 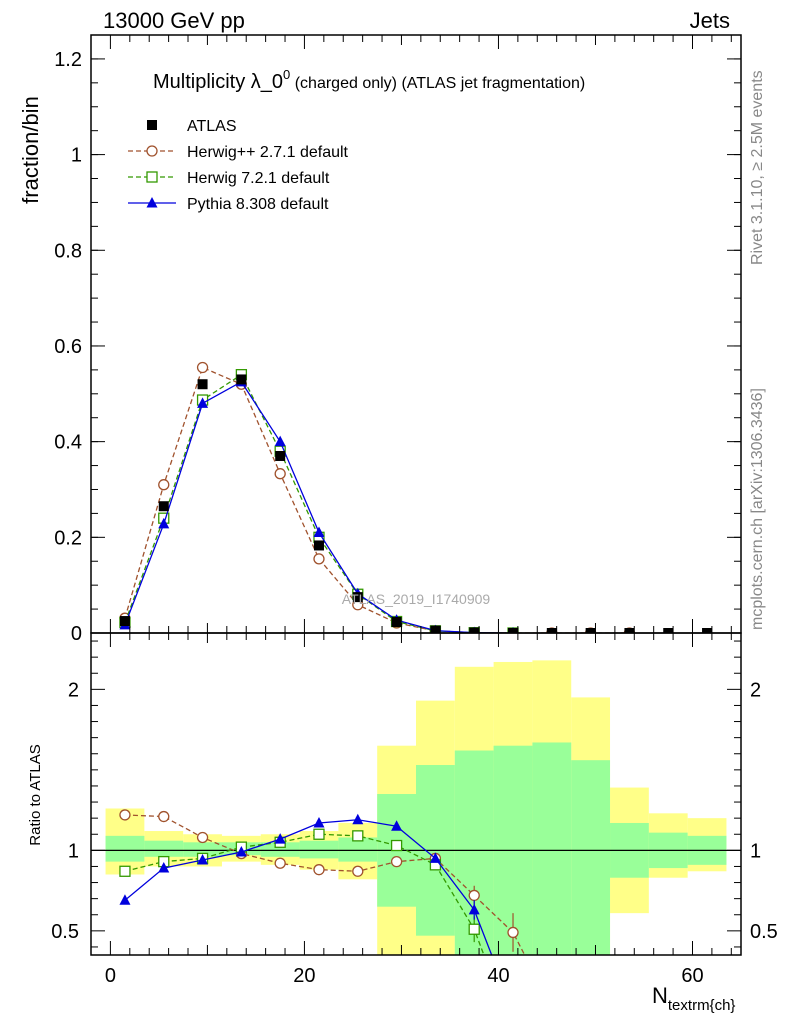 What do you see at coordinates (498, 976) in the screenshot?
I see `x-axis-tick-label: 40` at bounding box center [498, 976].